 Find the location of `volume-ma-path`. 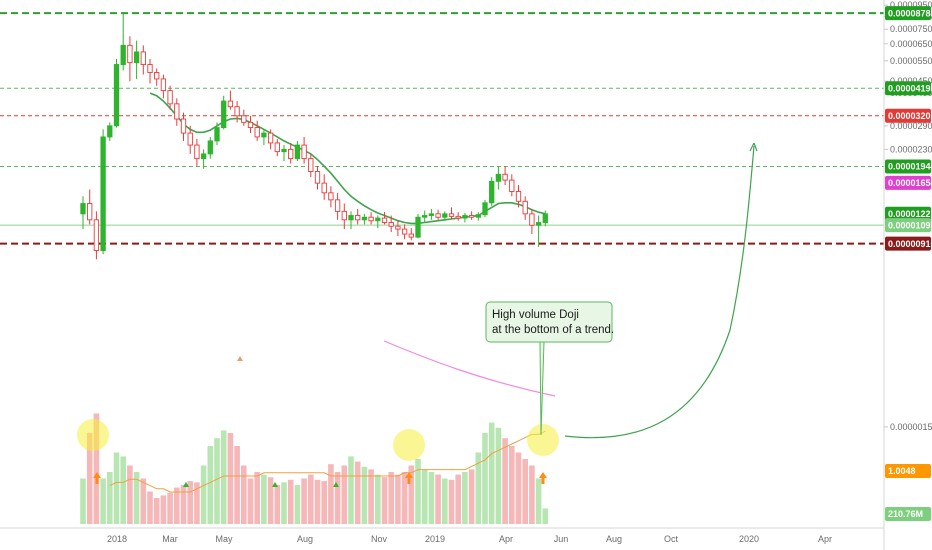

volume-ma-path is located at coordinates (327, 461).